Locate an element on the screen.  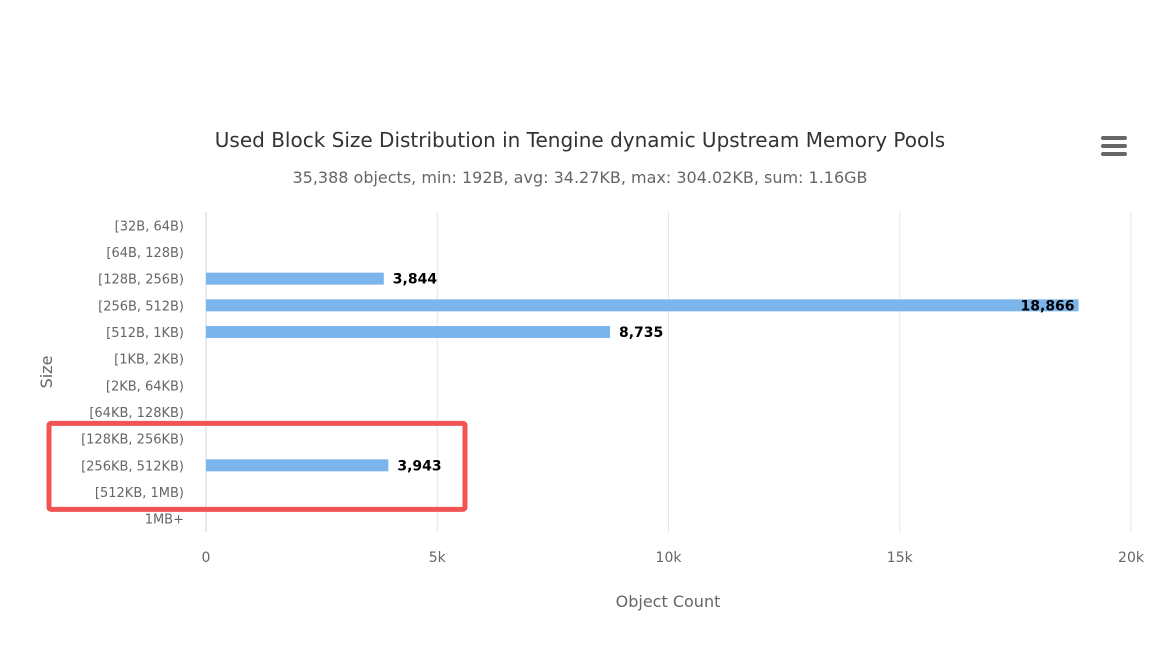
x-tick-label: 0 is located at coordinates (206, 558).